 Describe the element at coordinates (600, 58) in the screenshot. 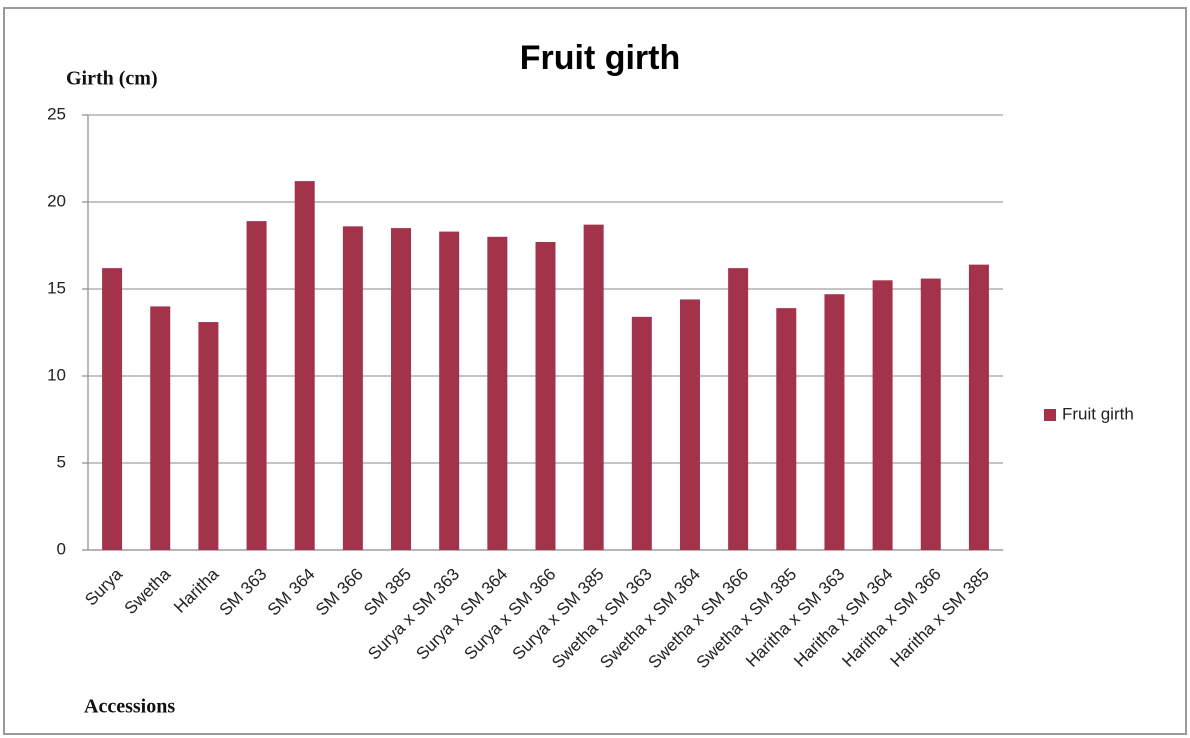

I see `chart-title: Fruit girth` at that location.